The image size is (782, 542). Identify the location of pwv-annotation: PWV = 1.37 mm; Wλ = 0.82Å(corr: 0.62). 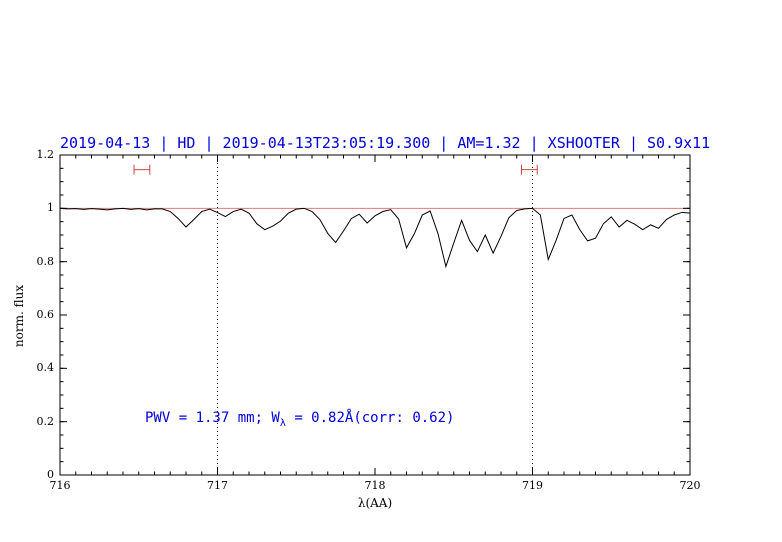
(299, 419).